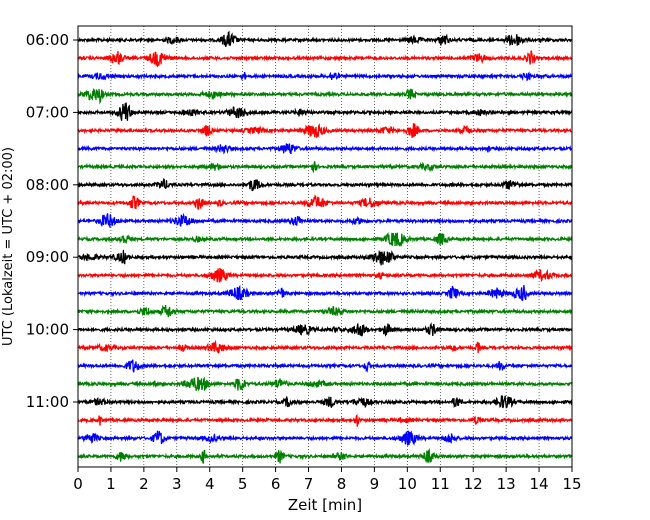  What do you see at coordinates (47, 257) in the screenshot?
I see `y-tick-label: 09:00` at bounding box center [47, 257].